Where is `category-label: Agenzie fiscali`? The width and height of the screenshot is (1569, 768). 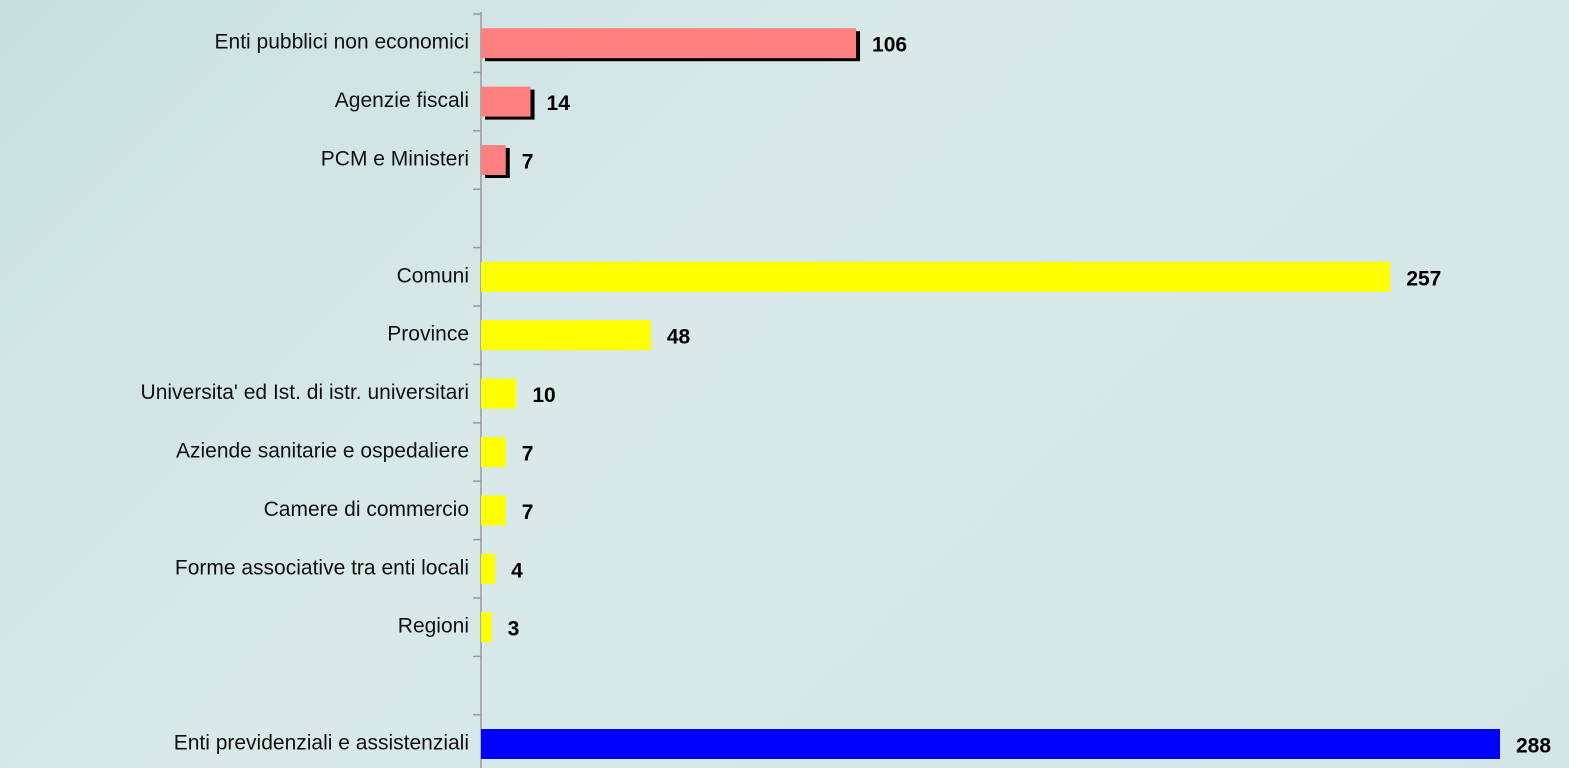
category-label: Agenzie fiscali is located at coordinates (402, 100).